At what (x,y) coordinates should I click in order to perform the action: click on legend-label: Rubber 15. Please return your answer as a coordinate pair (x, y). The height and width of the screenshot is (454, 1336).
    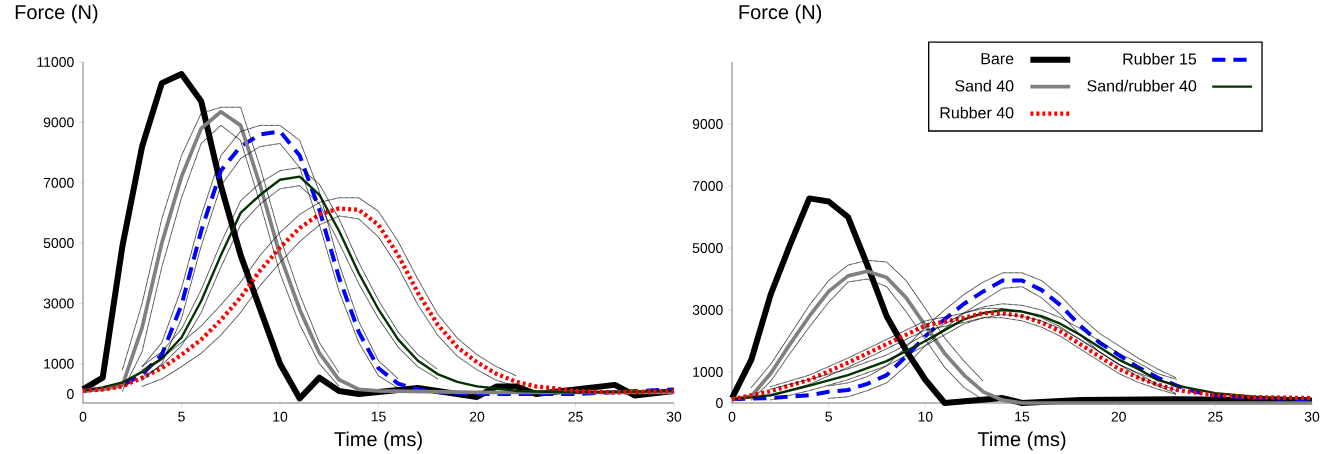
    Looking at the image, I should click on (1160, 58).